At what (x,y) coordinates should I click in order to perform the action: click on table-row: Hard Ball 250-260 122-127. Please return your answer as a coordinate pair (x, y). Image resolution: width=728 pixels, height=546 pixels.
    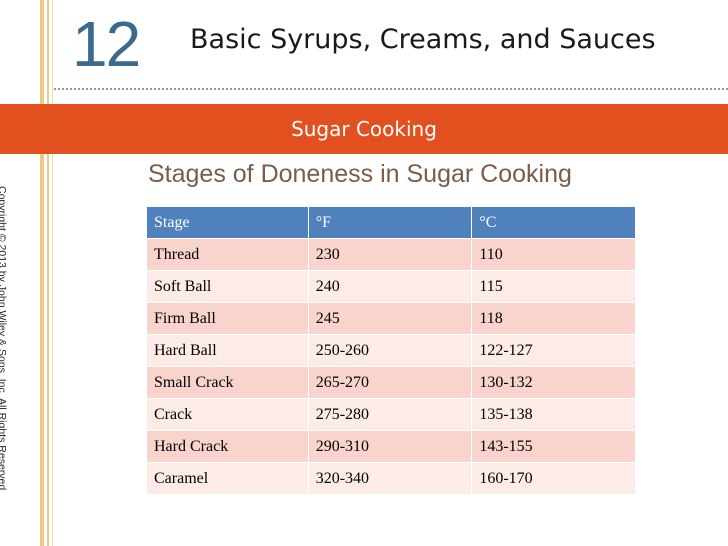
    Looking at the image, I should click on (391, 350).